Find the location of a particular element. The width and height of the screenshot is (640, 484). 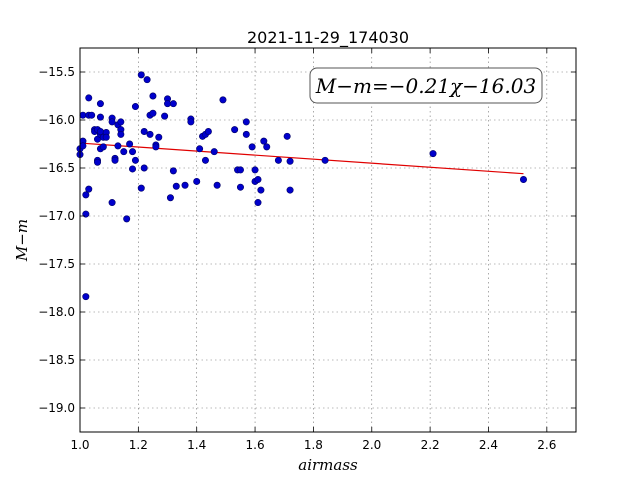

x-tick-label: 1.4 is located at coordinates (196, 445).